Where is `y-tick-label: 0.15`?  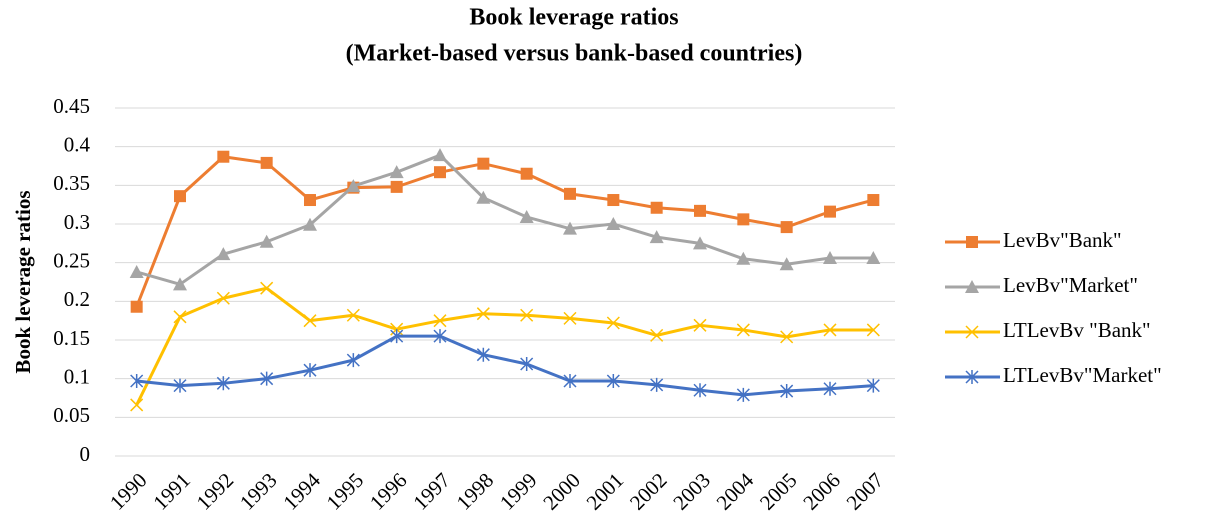 y-tick-label: 0.15 is located at coordinates (71, 338).